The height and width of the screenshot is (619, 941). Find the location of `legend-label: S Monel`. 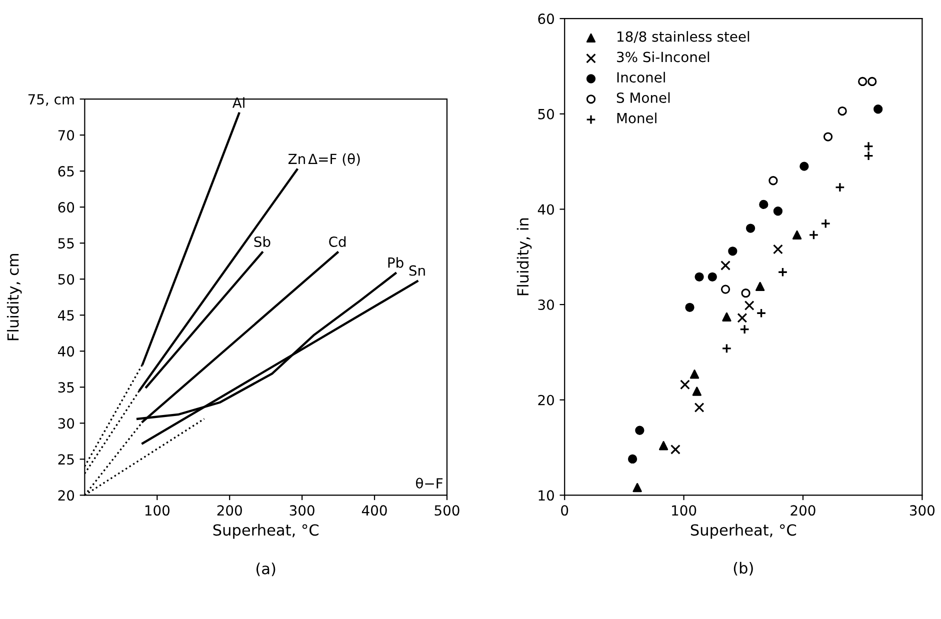

legend-label: S Monel is located at coordinates (643, 97).